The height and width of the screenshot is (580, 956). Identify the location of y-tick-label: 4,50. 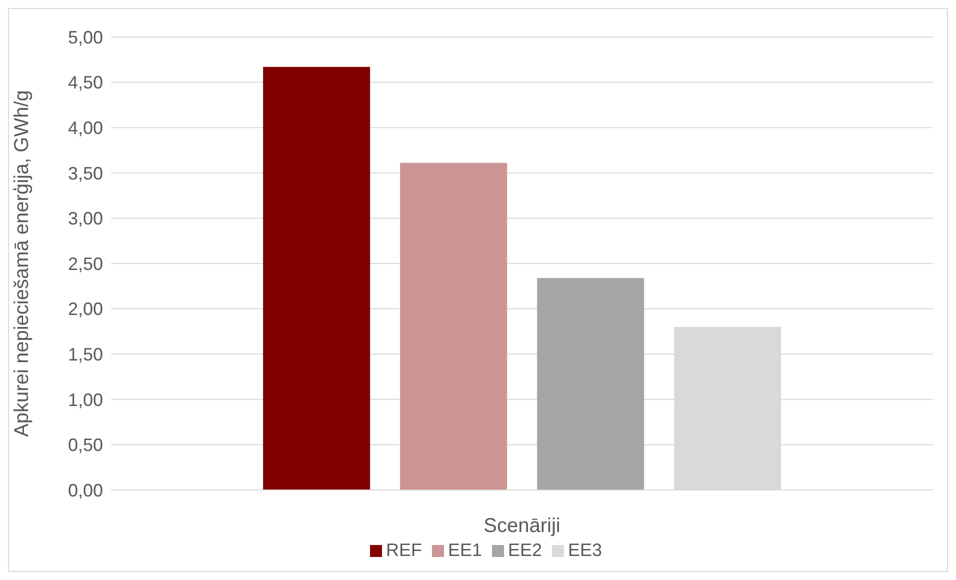
(85, 82).